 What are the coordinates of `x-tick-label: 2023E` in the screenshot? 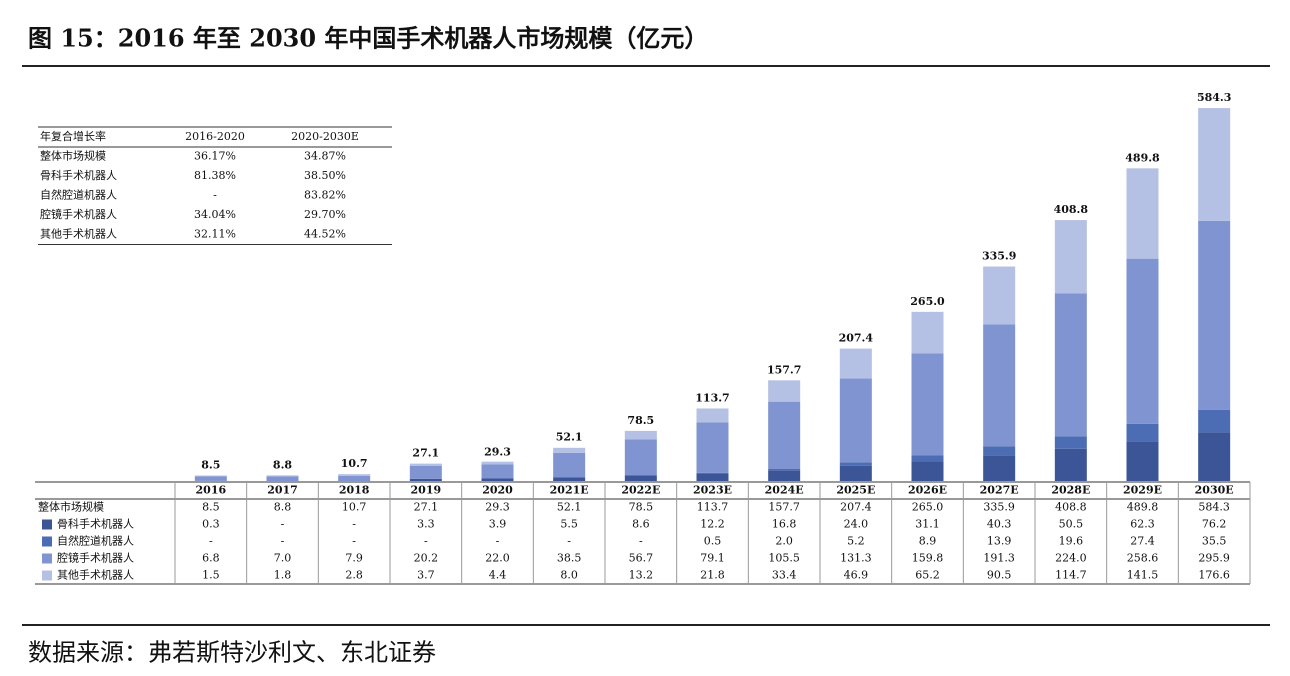 It's located at (712, 490).